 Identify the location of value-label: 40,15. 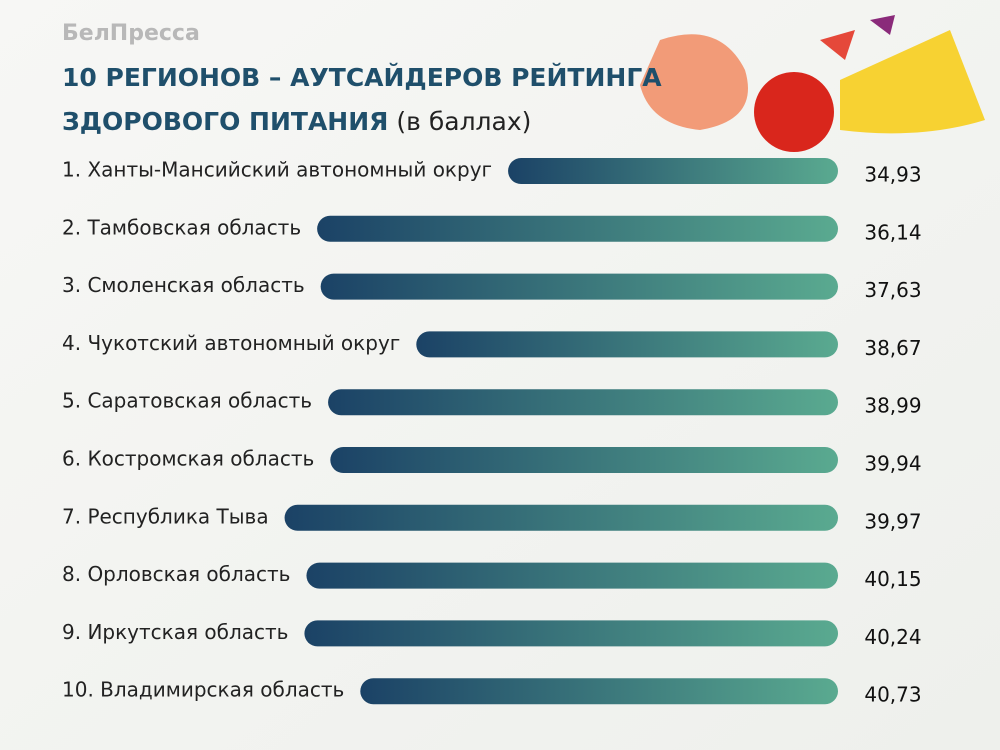
(892, 579).